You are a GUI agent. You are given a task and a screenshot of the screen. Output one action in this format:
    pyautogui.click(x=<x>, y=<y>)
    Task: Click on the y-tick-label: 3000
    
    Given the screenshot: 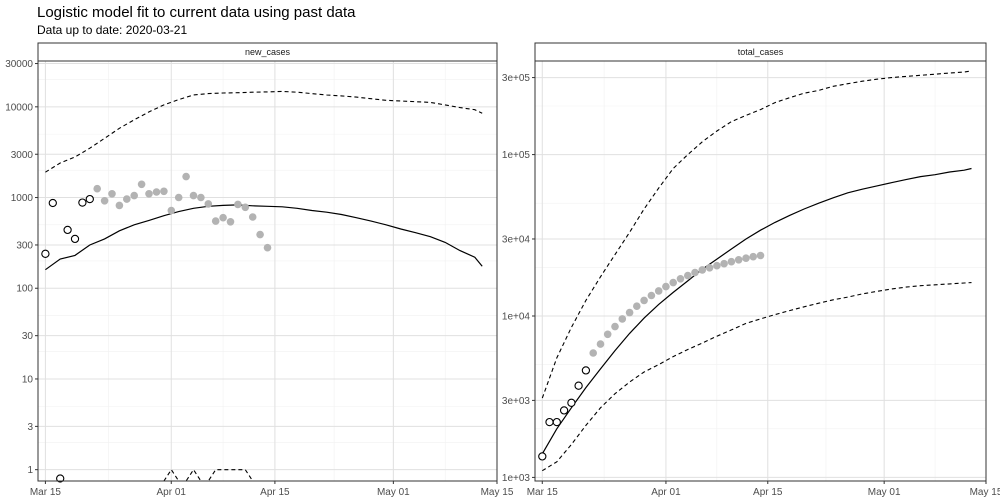 What is the action you would take?
    pyautogui.click(x=22, y=155)
    